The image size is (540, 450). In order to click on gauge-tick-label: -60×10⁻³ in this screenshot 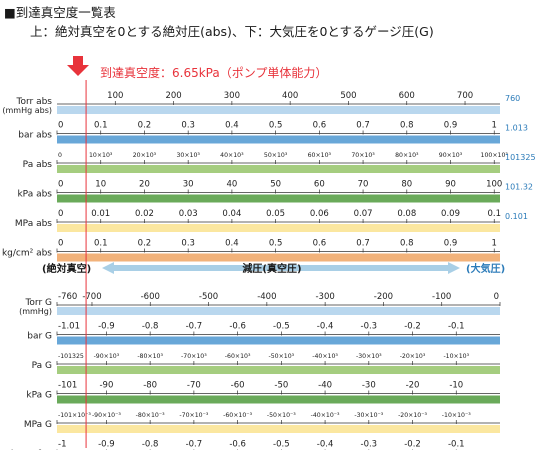, I will do `click(237, 415)`.